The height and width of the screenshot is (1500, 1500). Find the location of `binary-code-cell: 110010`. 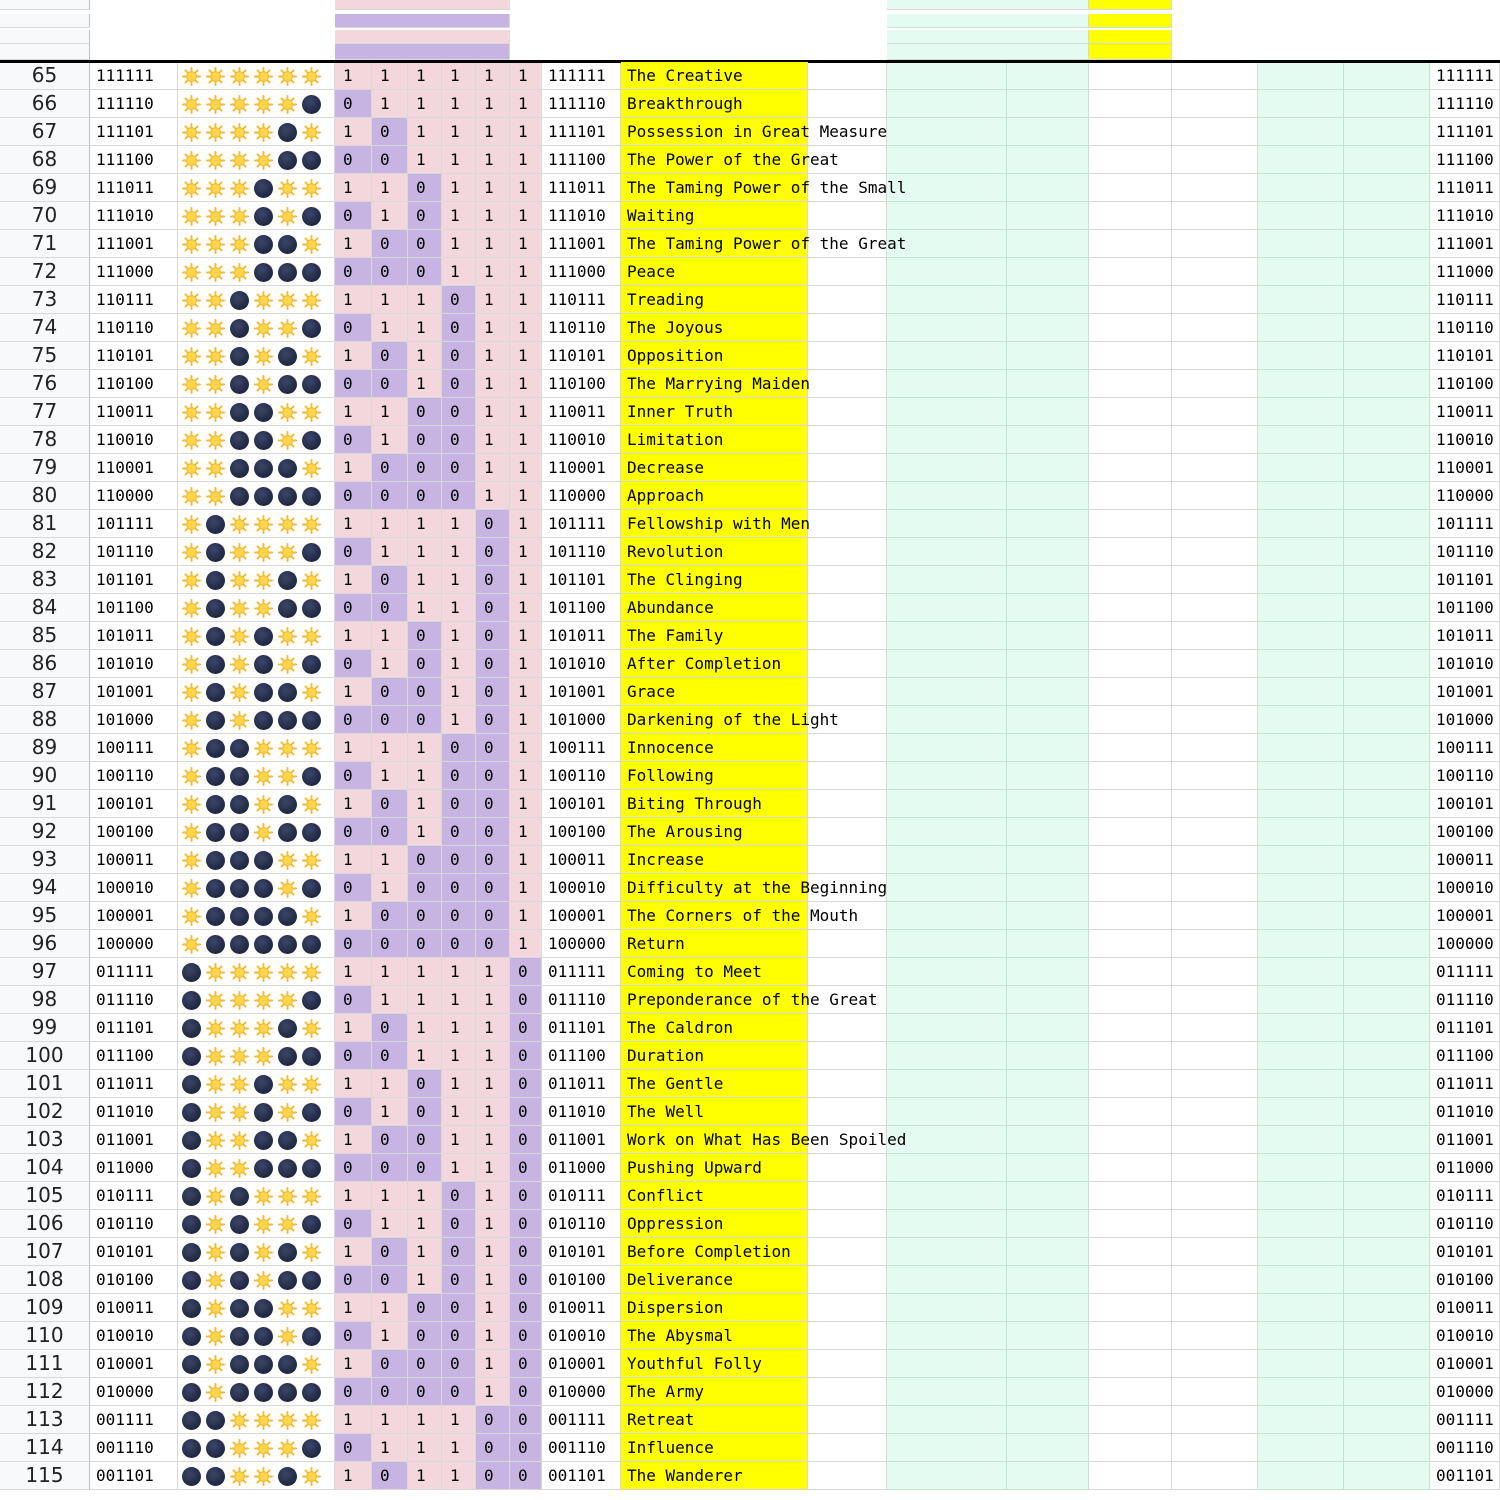

binary-code-cell: 110010 is located at coordinates (581, 440).